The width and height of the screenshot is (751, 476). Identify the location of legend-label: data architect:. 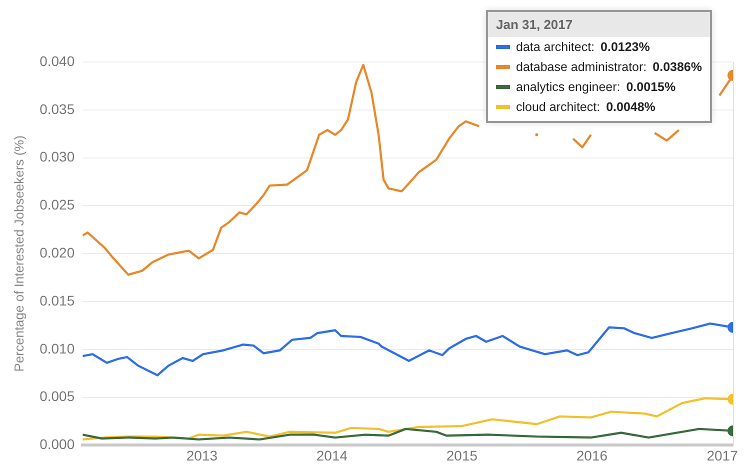
(555, 47).